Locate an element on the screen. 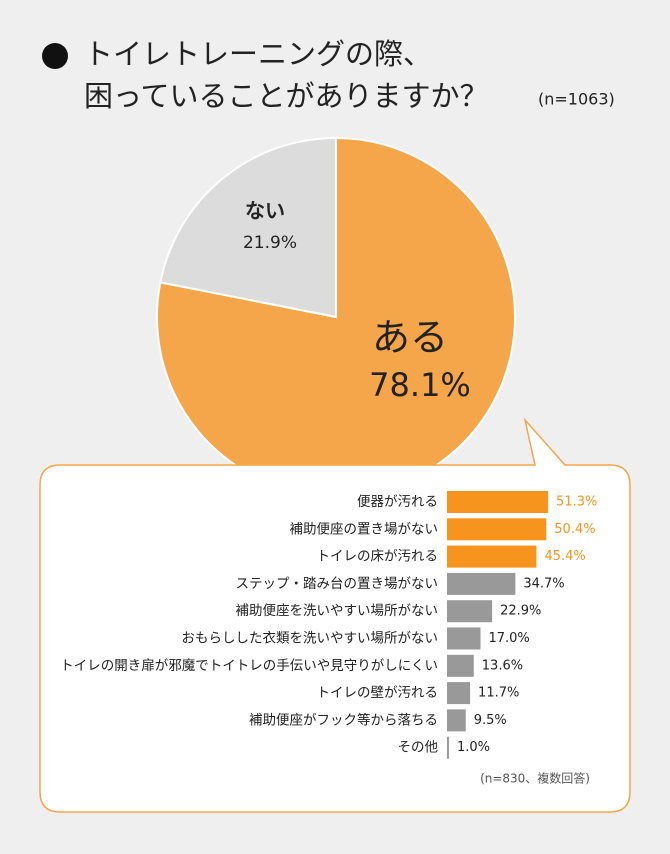 The image size is (670, 854). title-line: トイレトレーニングの際、 is located at coordinates (258, 54).